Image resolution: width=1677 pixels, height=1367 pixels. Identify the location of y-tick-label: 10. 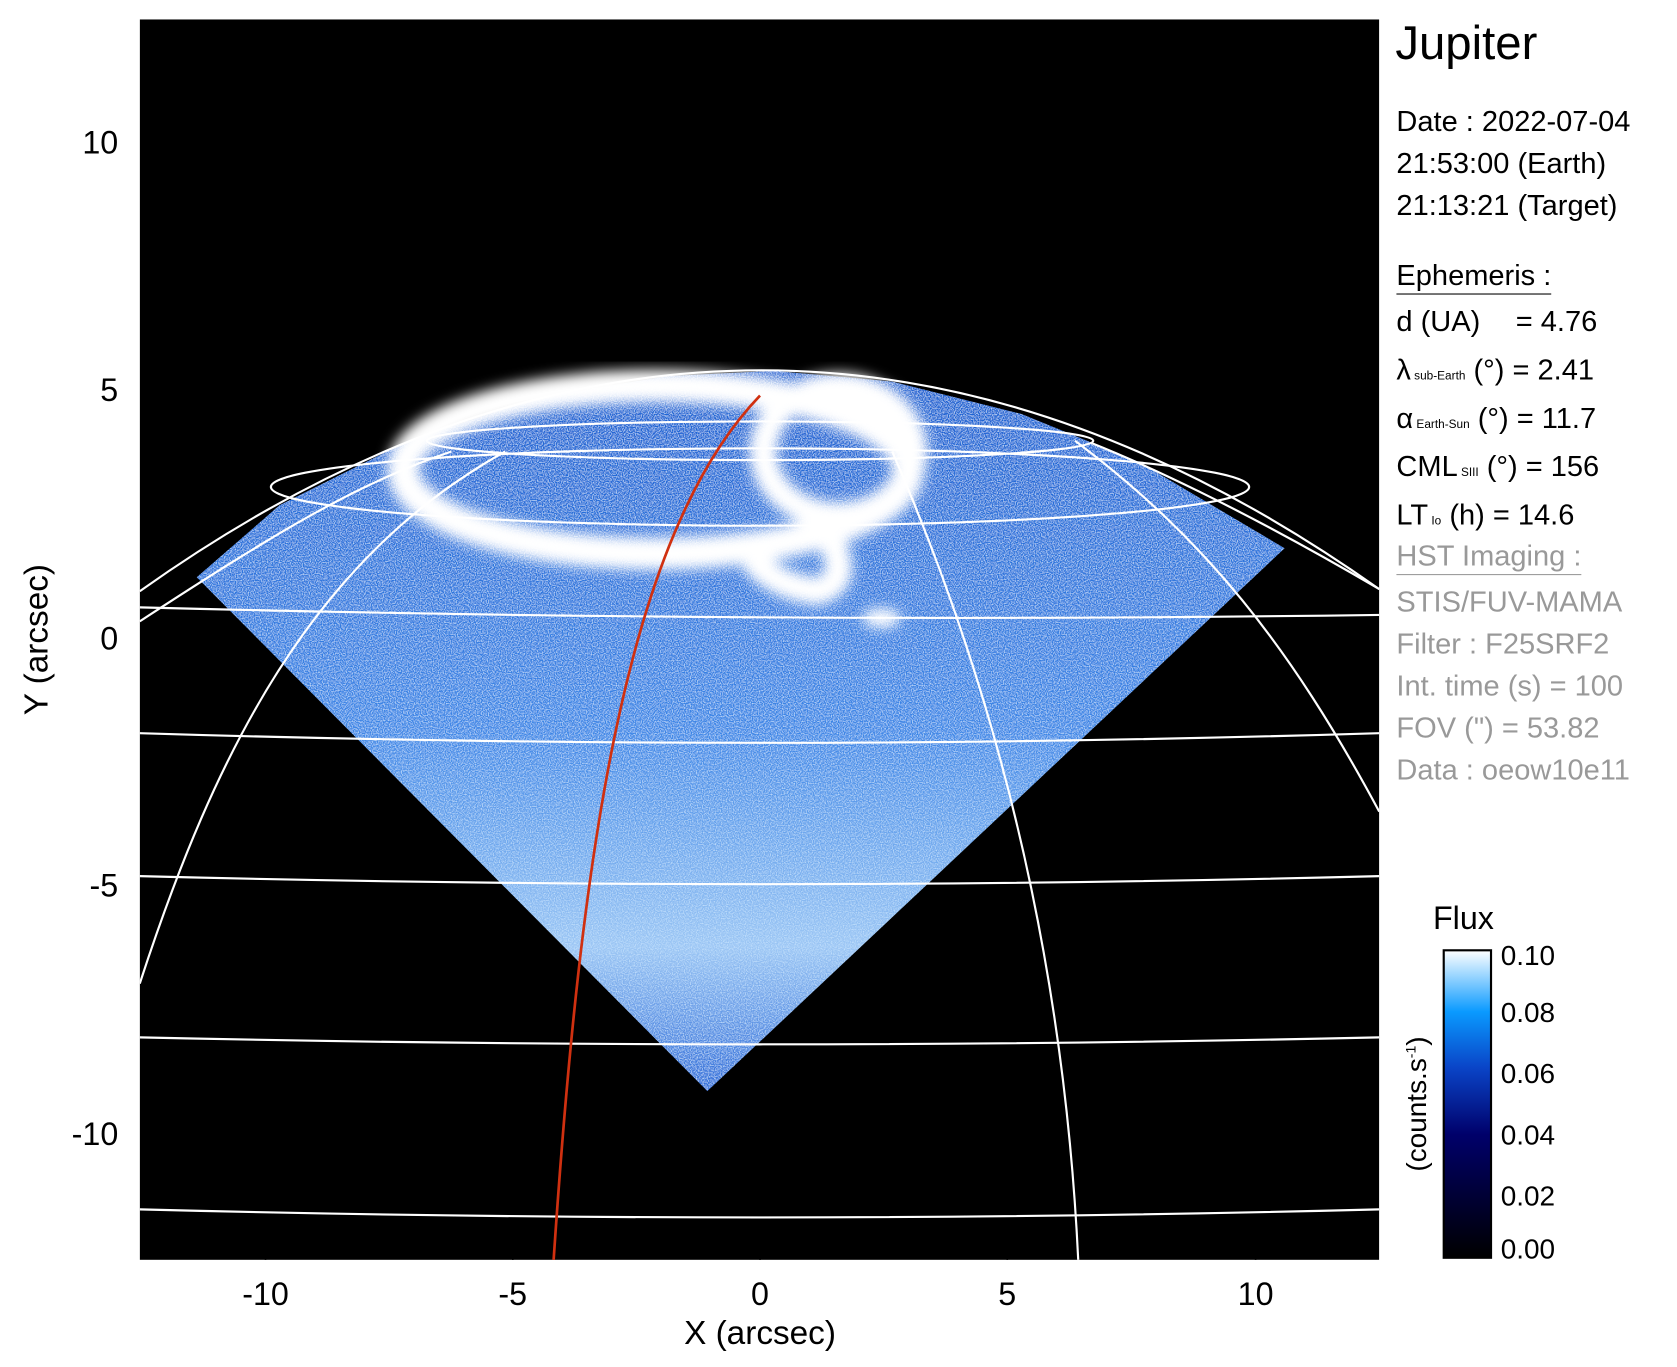
(100, 143).